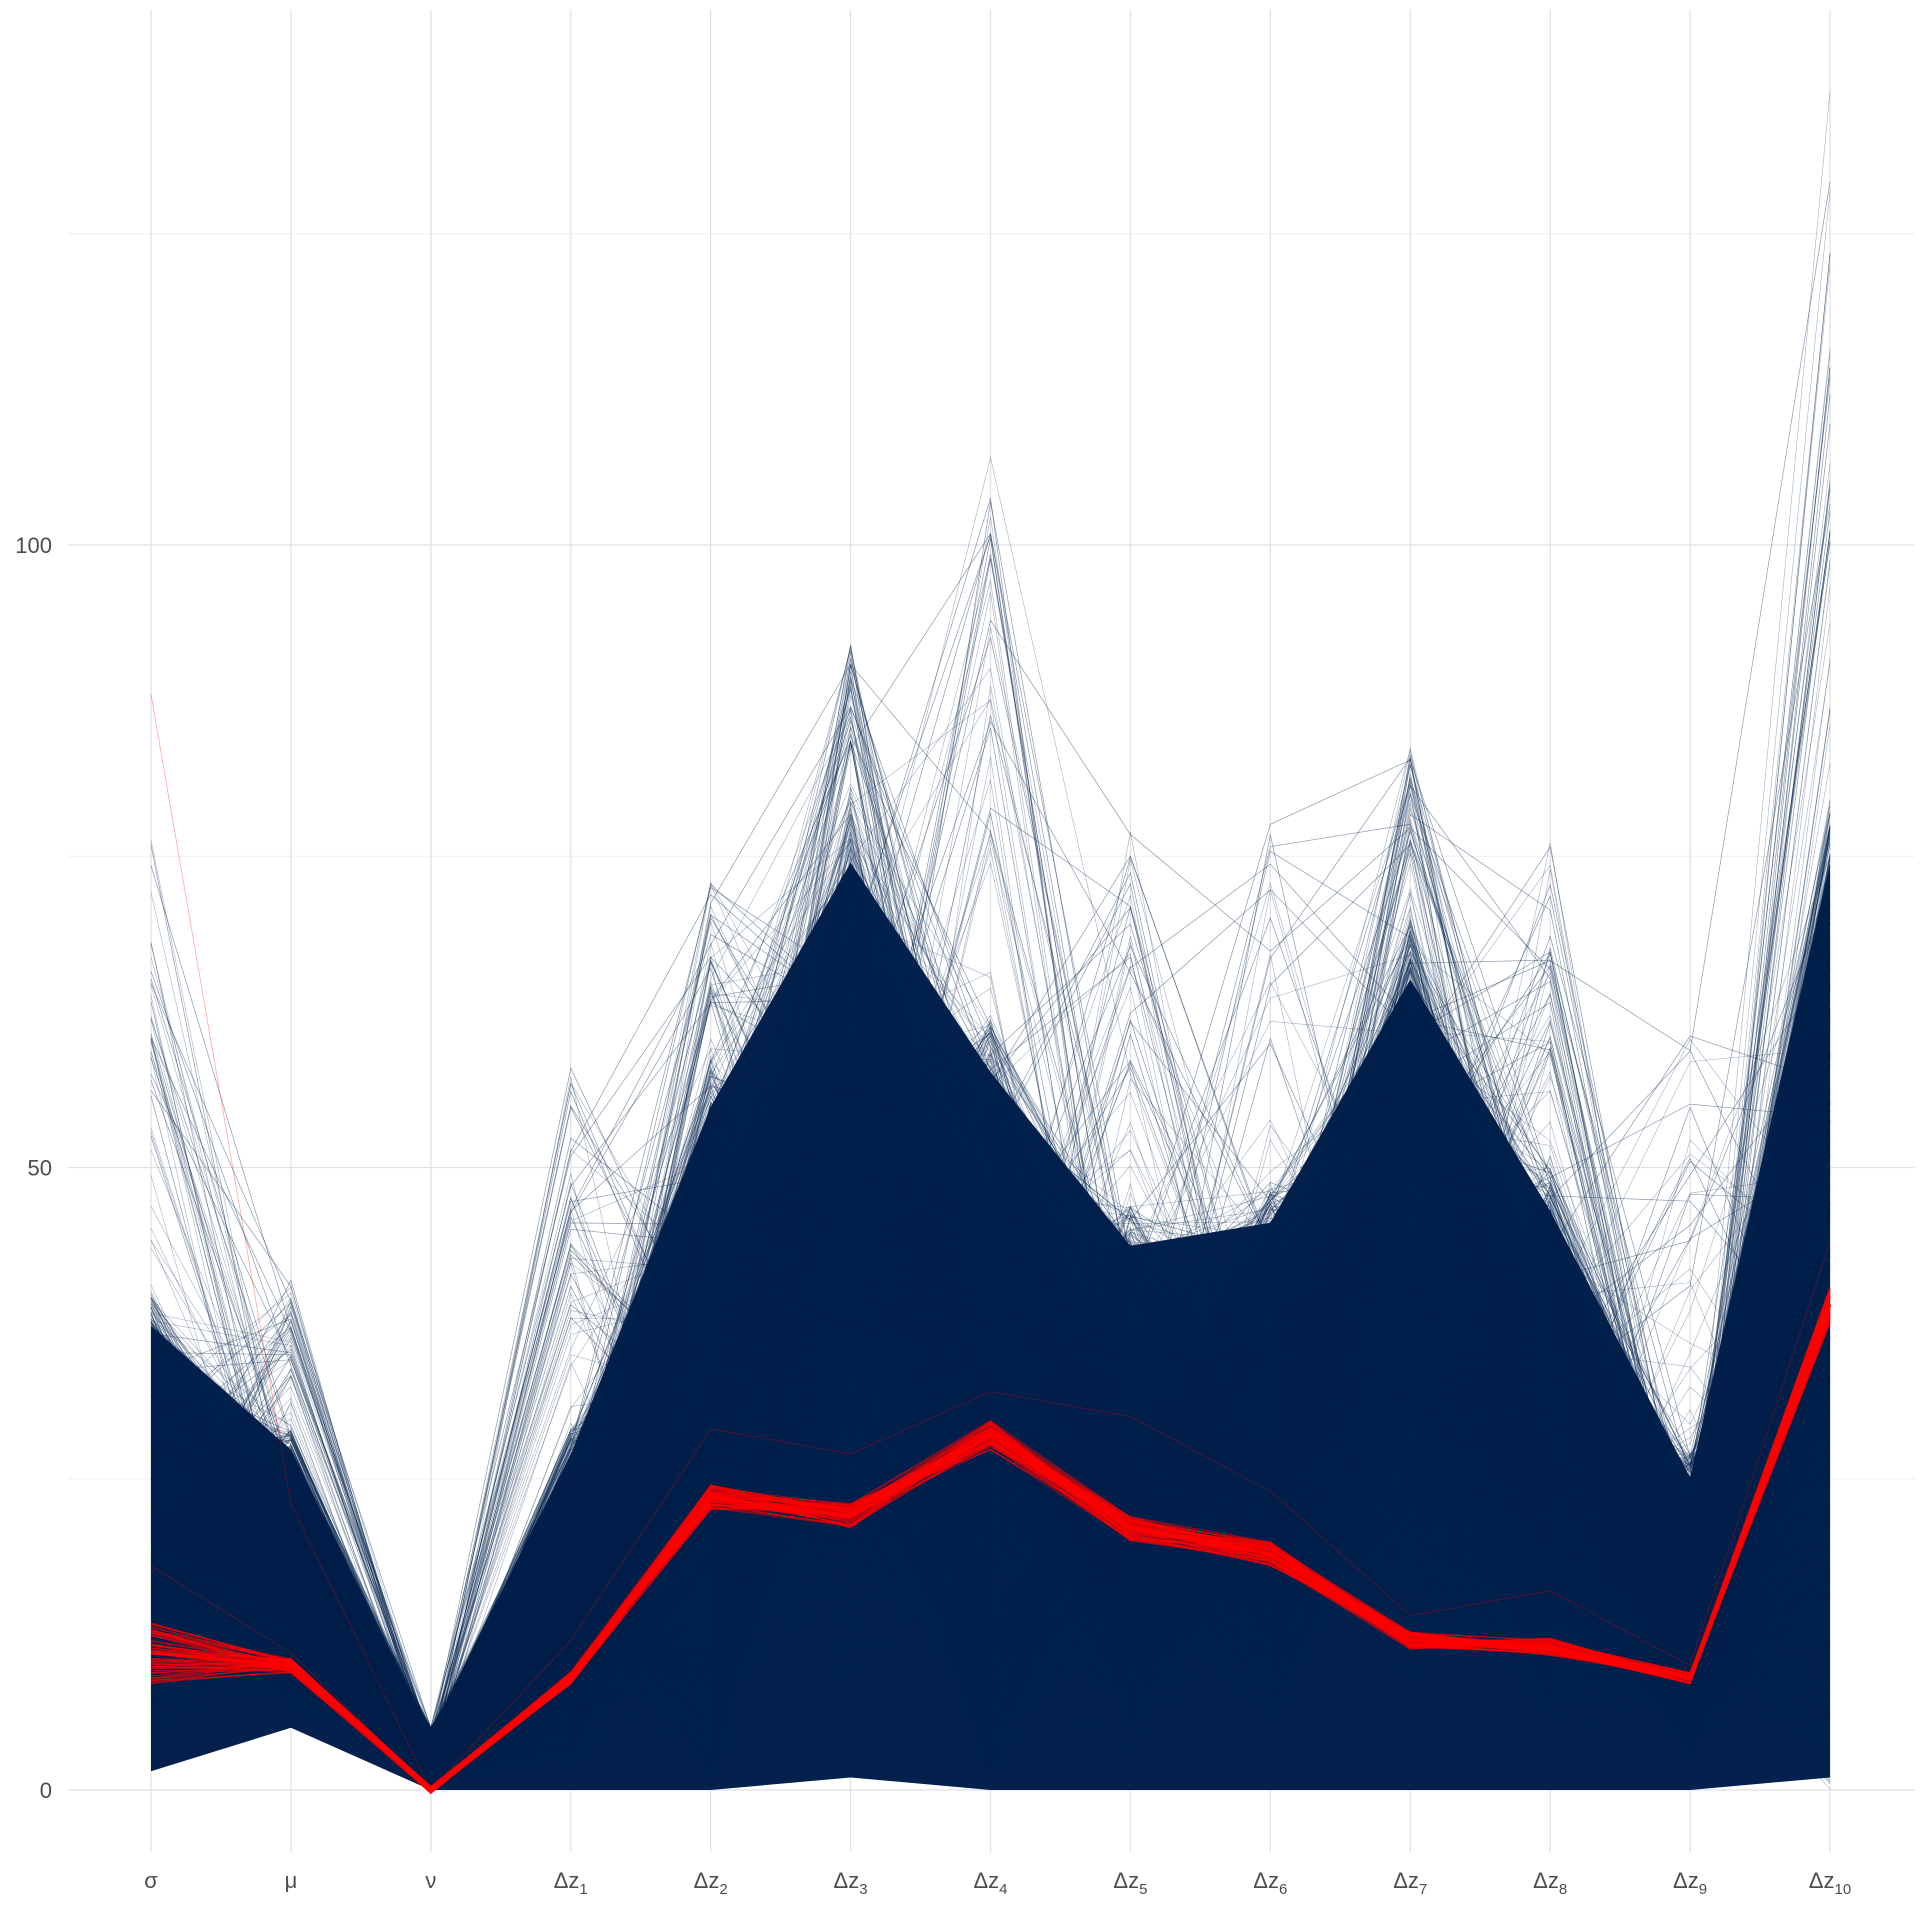 This screenshot has height=1925, width=1920. Describe the element at coordinates (1283, 1889) in the screenshot. I see `x-tick-subscript: 6` at that location.